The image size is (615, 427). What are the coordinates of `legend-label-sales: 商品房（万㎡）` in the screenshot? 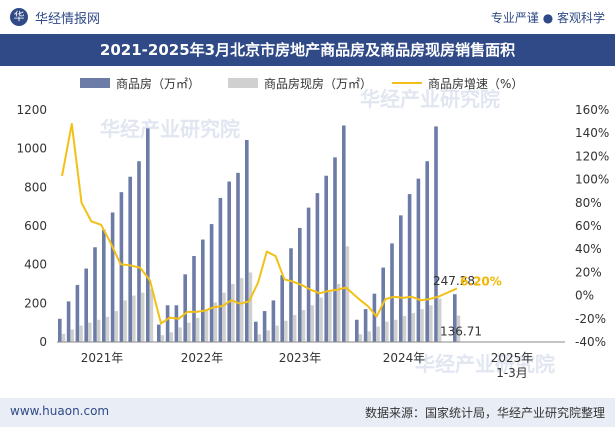 It's located at (158, 83).